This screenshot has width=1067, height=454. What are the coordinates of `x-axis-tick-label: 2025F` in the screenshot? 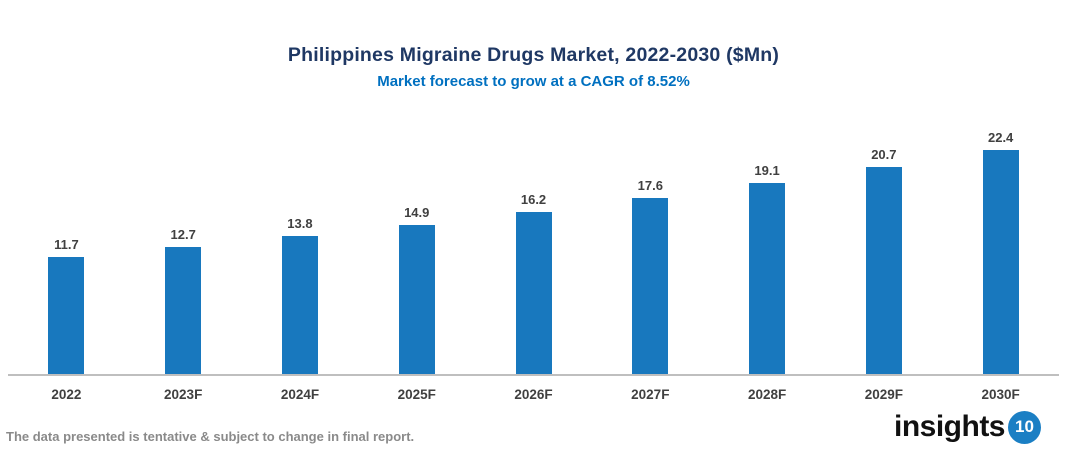 It's located at (416, 394).